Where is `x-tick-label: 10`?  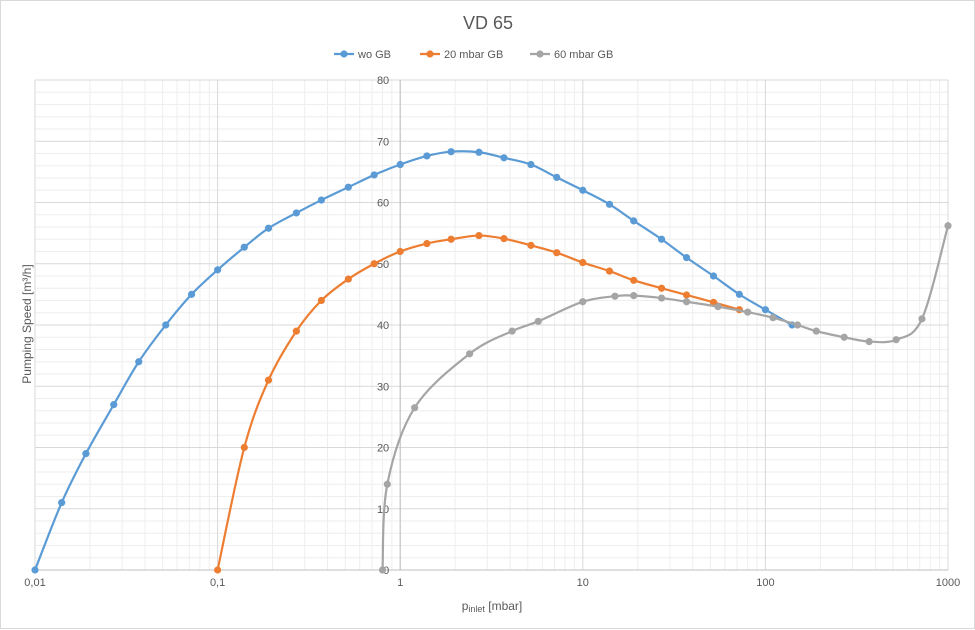 x-tick-label: 10 is located at coordinates (583, 583).